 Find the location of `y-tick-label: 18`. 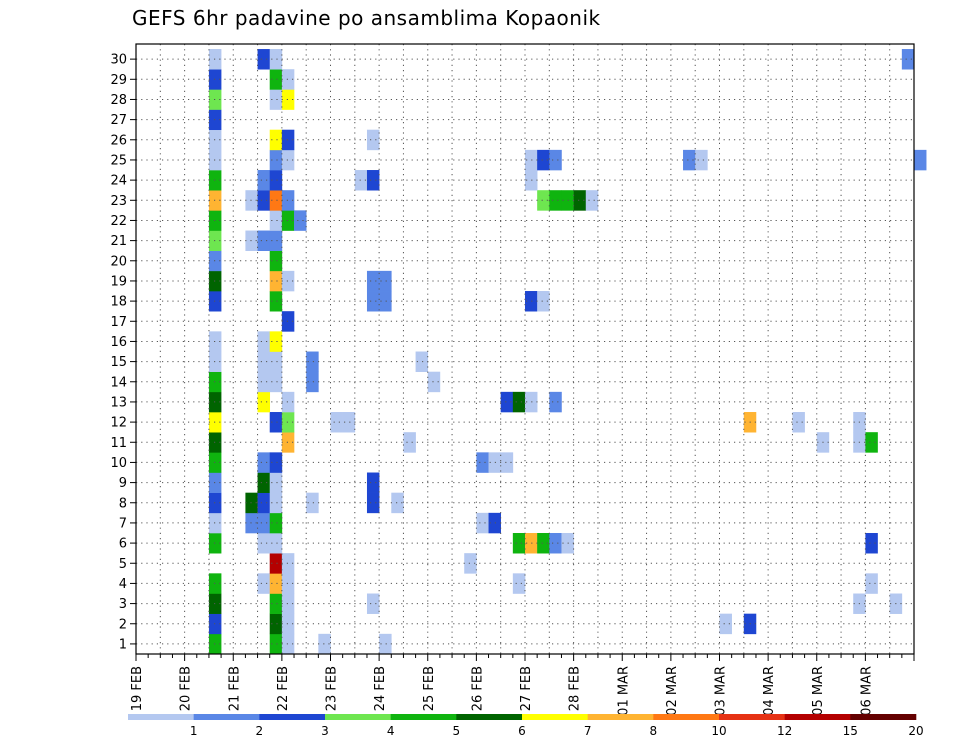

y-tick-label: 18 is located at coordinates (118, 302).